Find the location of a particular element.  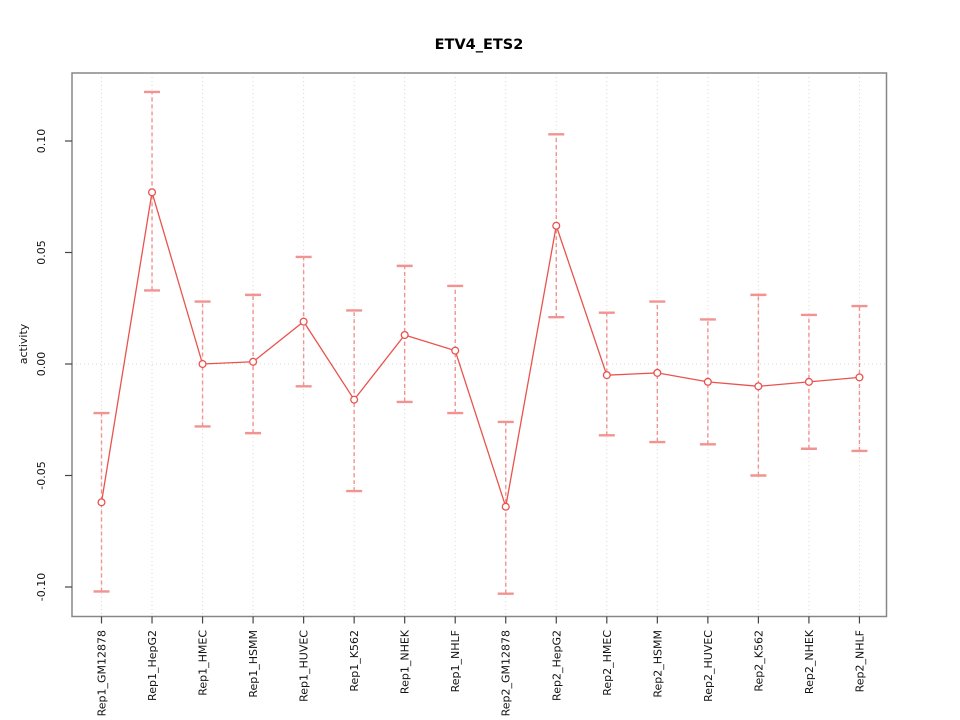

y-tick-label: 0.05 is located at coordinates (41, 252).